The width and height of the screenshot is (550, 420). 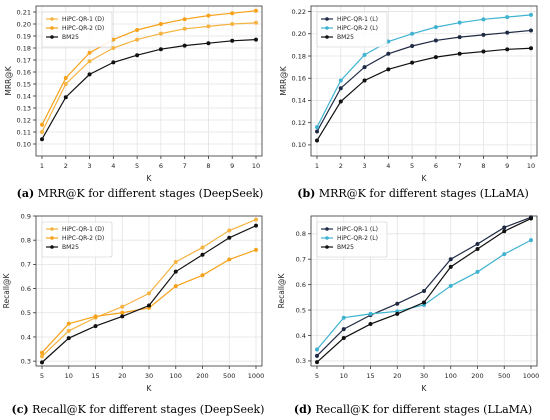 What do you see at coordinates (352, 29) in the screenshot?
I see `legend-box` at bounding box center [352, 29].